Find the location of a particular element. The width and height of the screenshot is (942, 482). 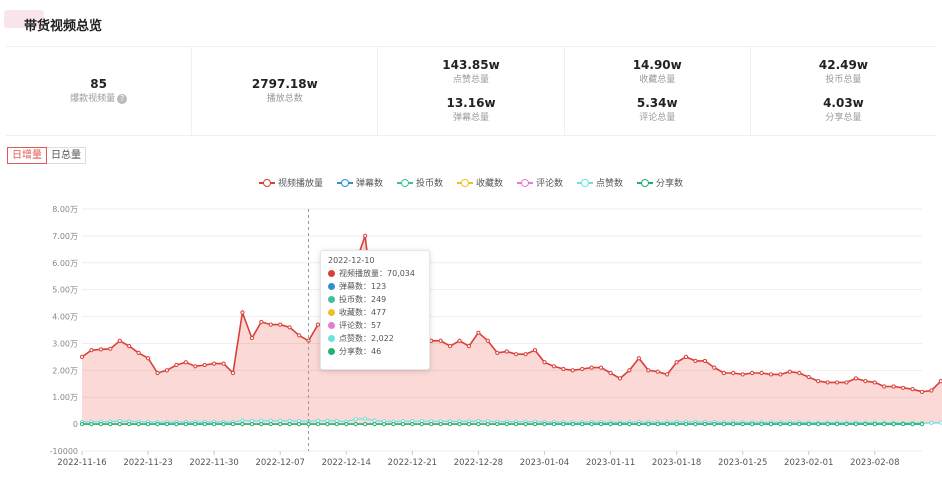

stat-value: 42.49w is located at coordinates (843, 65).